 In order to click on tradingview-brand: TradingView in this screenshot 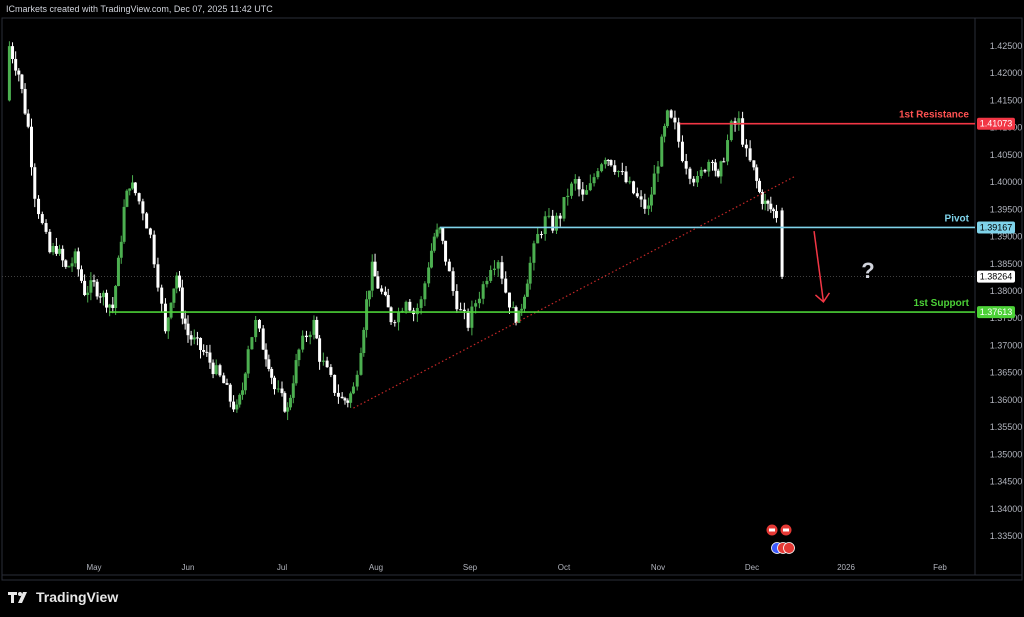, I will do `click(63, 597)`.